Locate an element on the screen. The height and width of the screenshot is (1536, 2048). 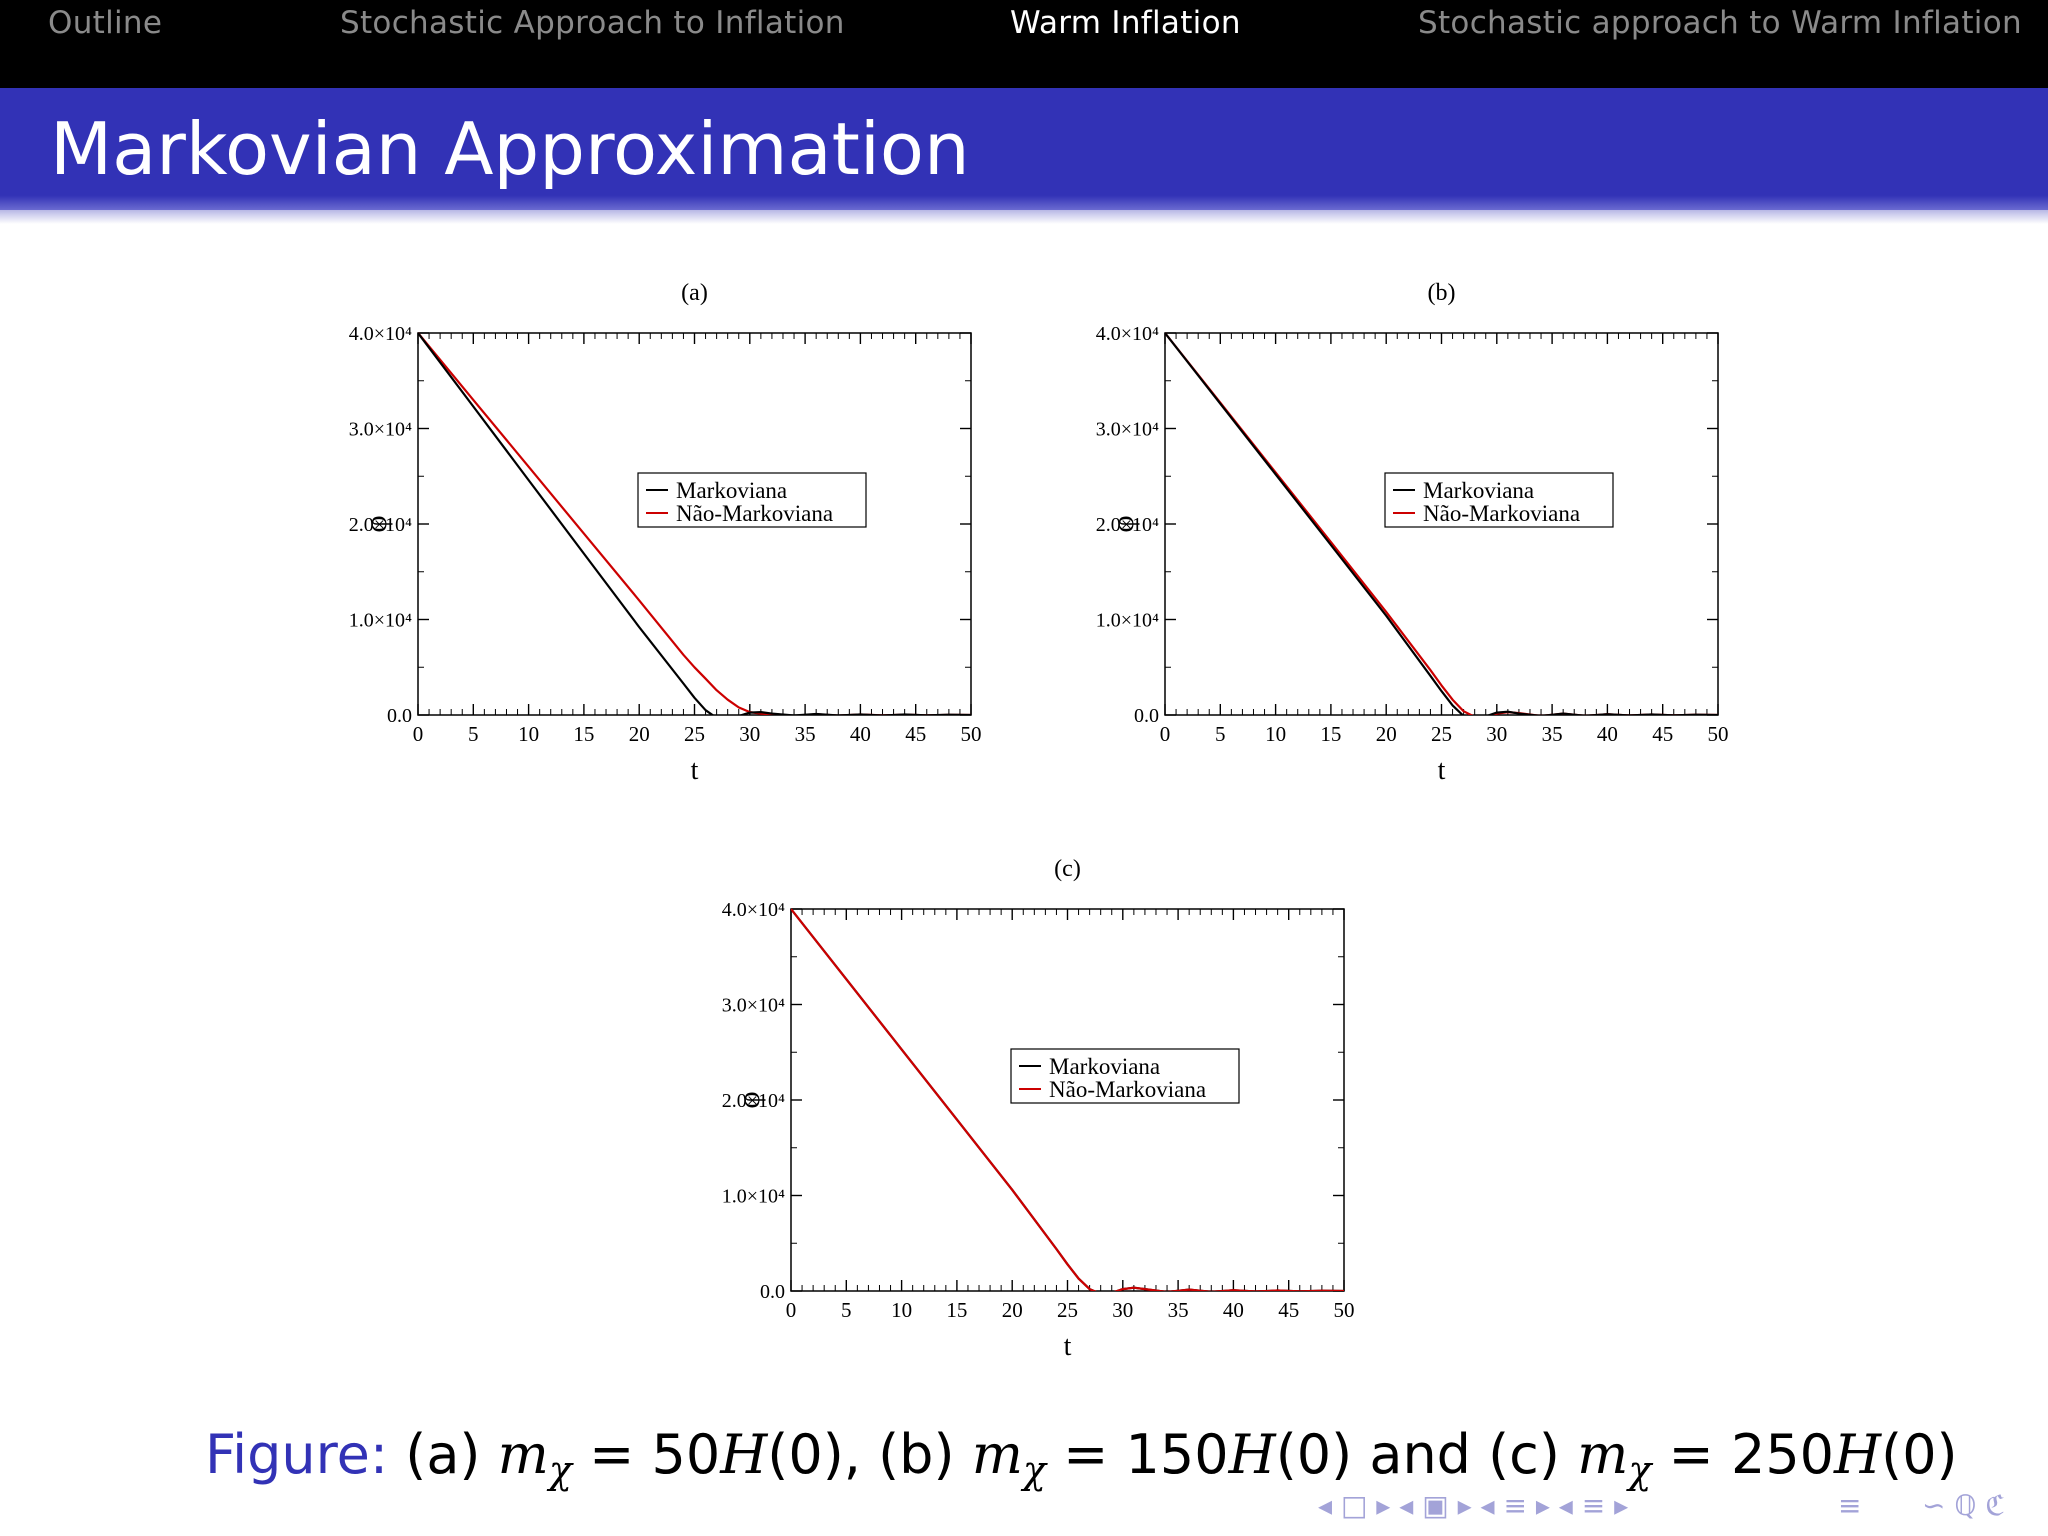
panel-label: (a) is located at coordinates (694, 293).